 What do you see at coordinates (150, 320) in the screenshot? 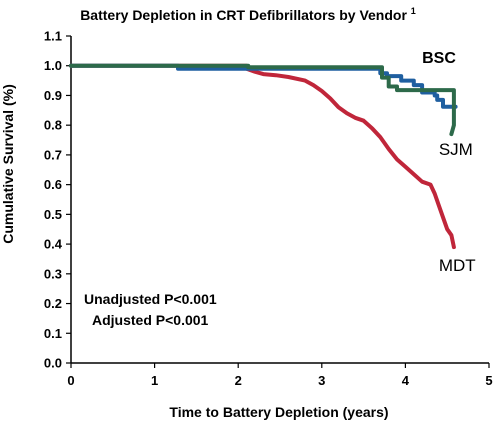
I see `annotation-adjusted: Adjusted P<0.001` at bounding box center [150, 320].